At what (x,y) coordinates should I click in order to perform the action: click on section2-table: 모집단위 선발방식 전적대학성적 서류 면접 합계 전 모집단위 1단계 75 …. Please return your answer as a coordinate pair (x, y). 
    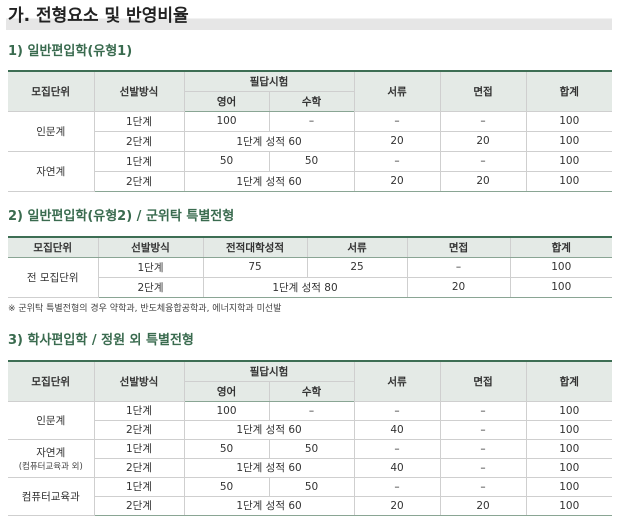
    Looking at the image, I should click on (310, 267).